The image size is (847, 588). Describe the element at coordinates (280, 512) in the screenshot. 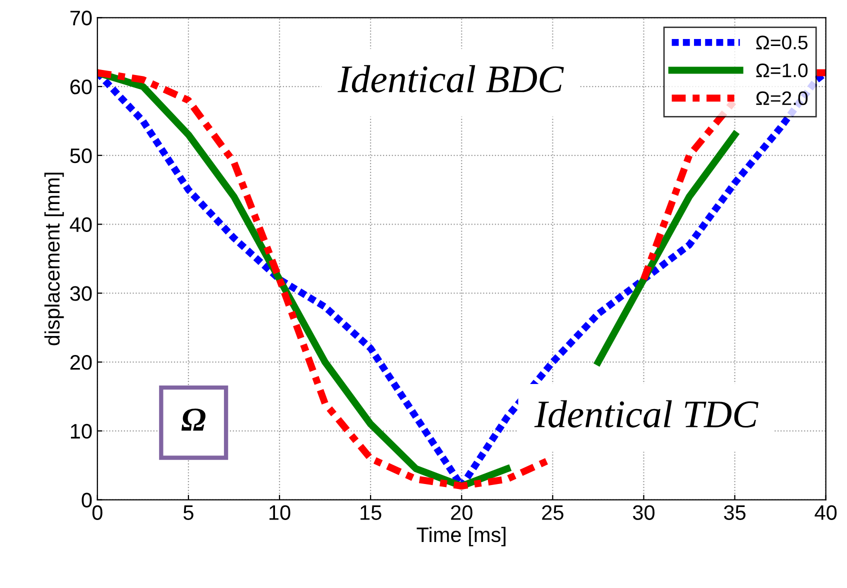

I see `x-tick-label: 10` at that location.